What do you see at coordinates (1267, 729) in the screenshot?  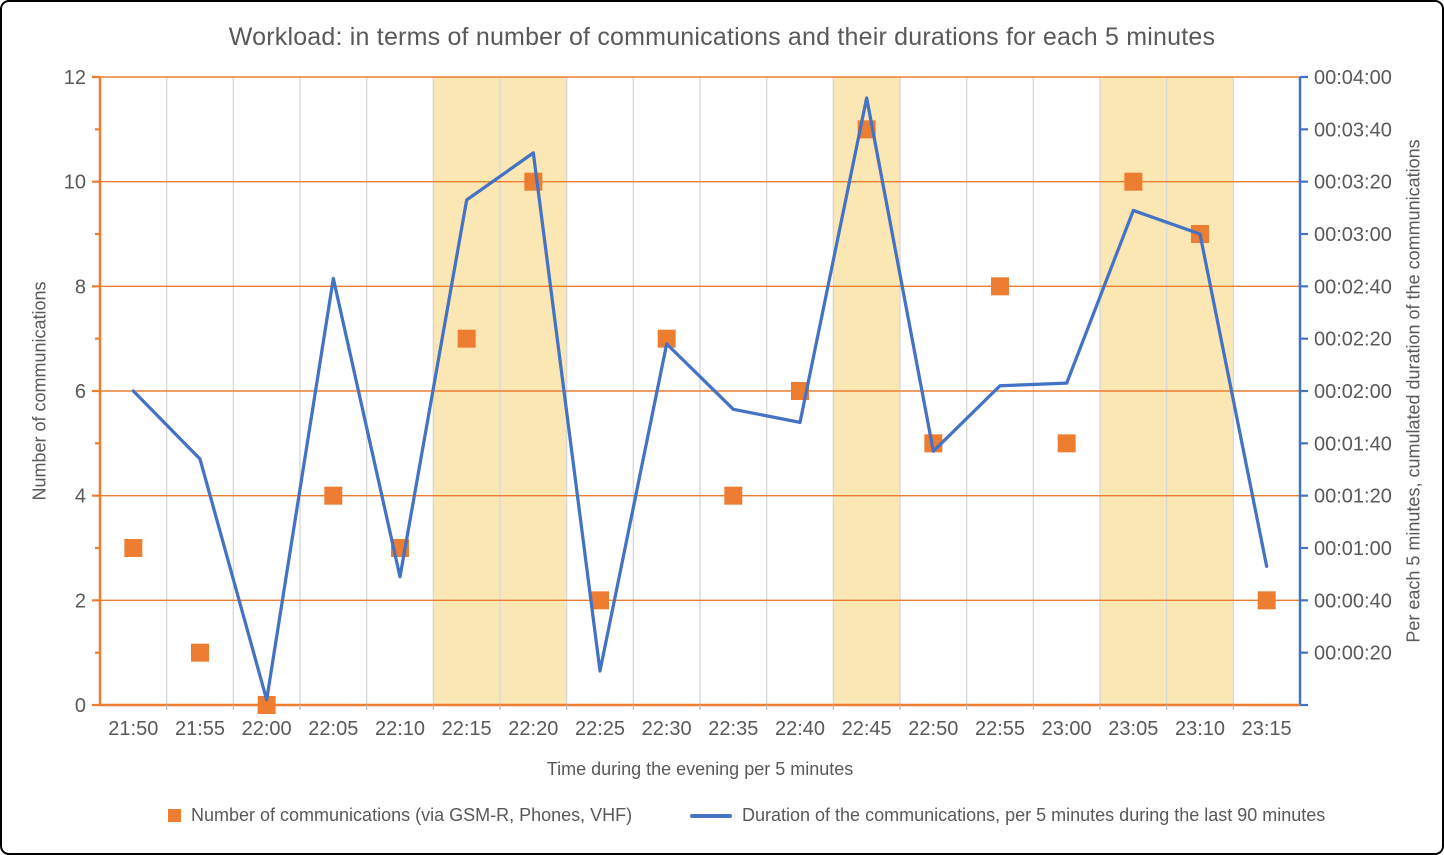 I see `x-tick-label: 23:15` at bounding box center [1267, 729].